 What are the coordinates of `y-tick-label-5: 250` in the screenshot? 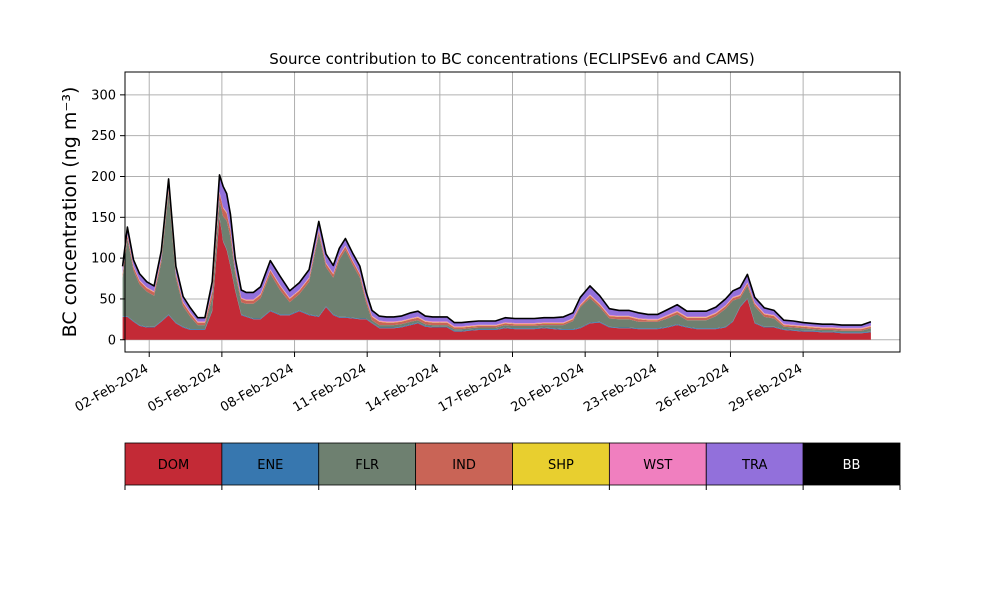 It's located at (103, 136).